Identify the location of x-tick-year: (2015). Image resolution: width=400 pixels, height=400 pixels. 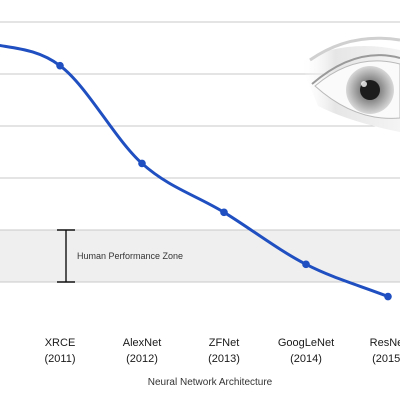
(386, 359).